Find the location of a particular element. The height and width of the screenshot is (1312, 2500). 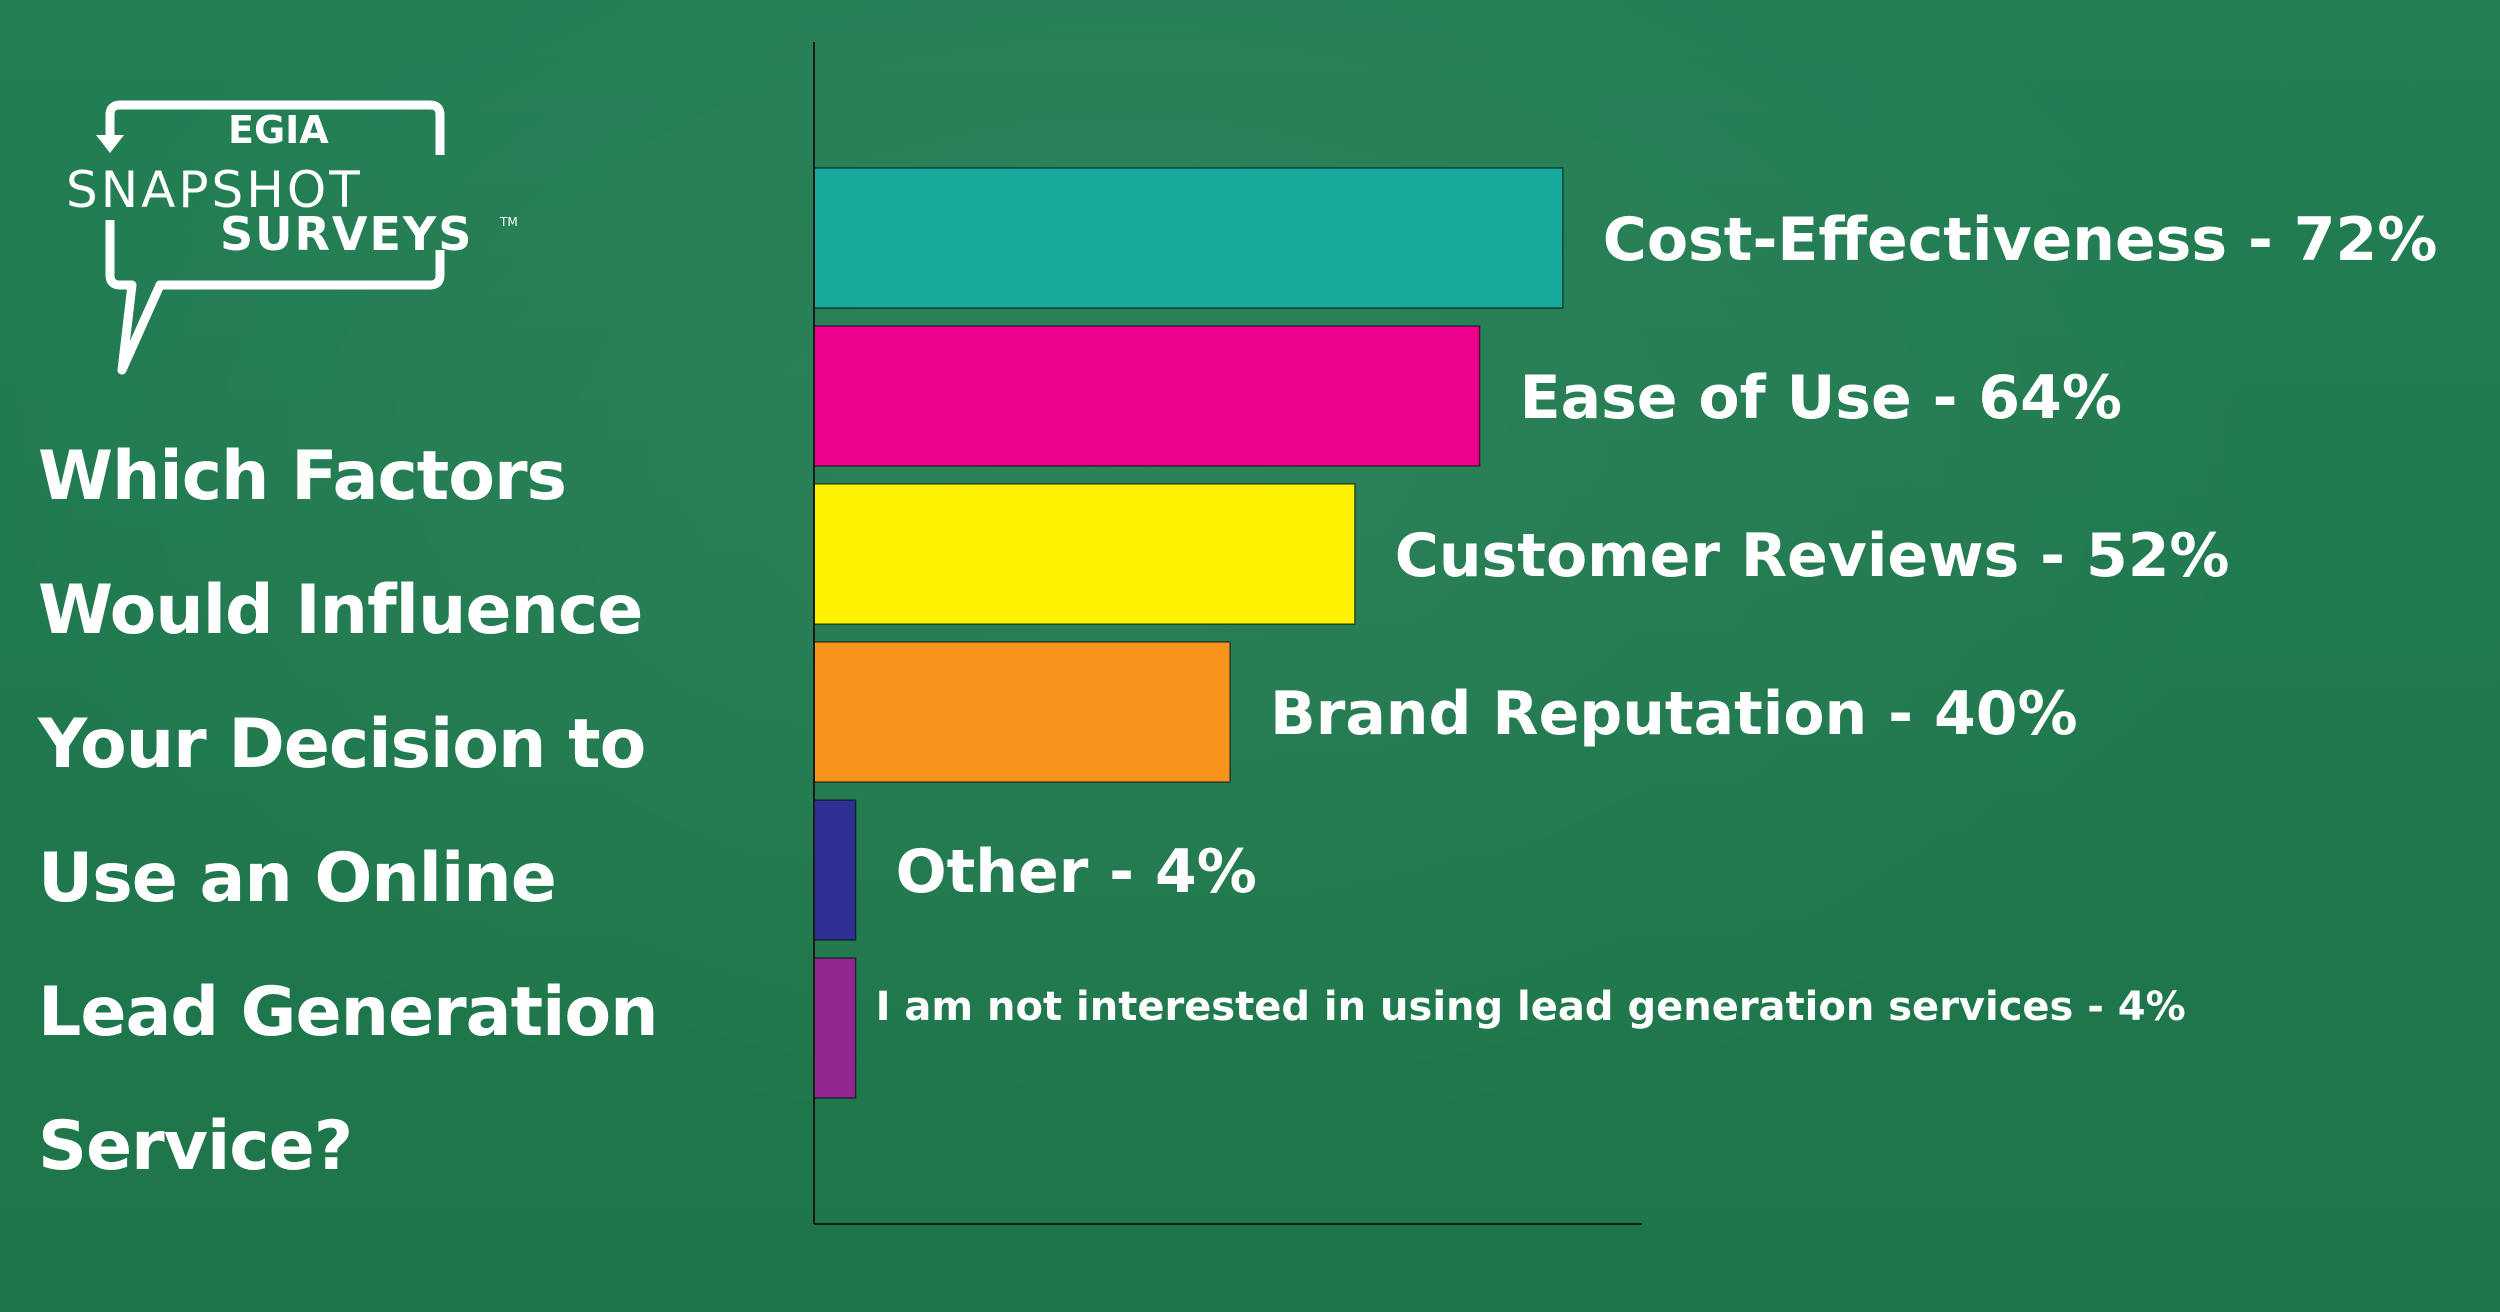

logo-snapshot-text: SNAPSHOT is located at coordinates (214, 190).